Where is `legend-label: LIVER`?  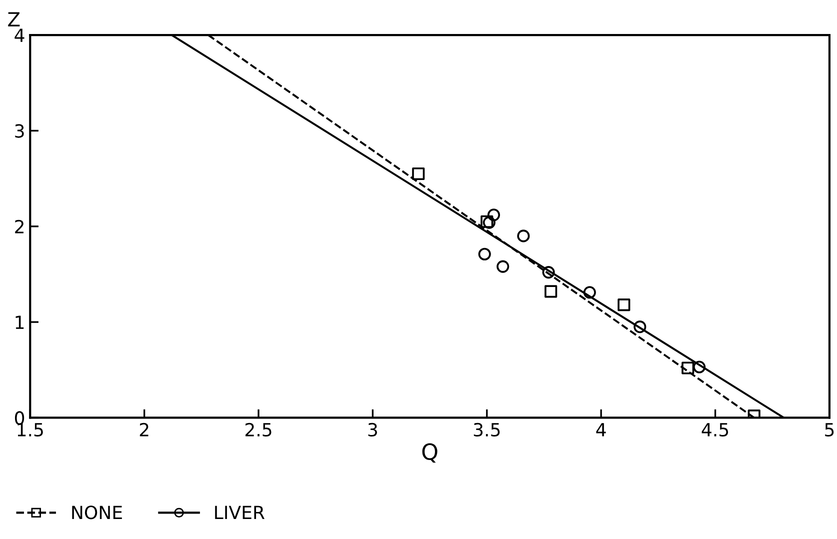
legend-label: LIVER is located at coordinates (240, 512).